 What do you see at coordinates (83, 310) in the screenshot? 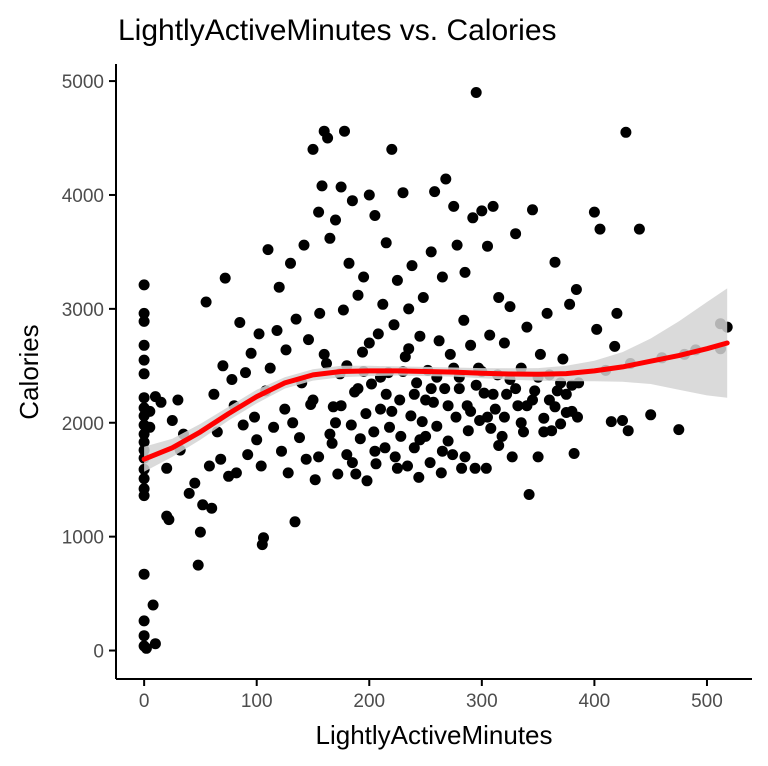
I see `y-tick-label: 3000` at bounding box center [83, 310].